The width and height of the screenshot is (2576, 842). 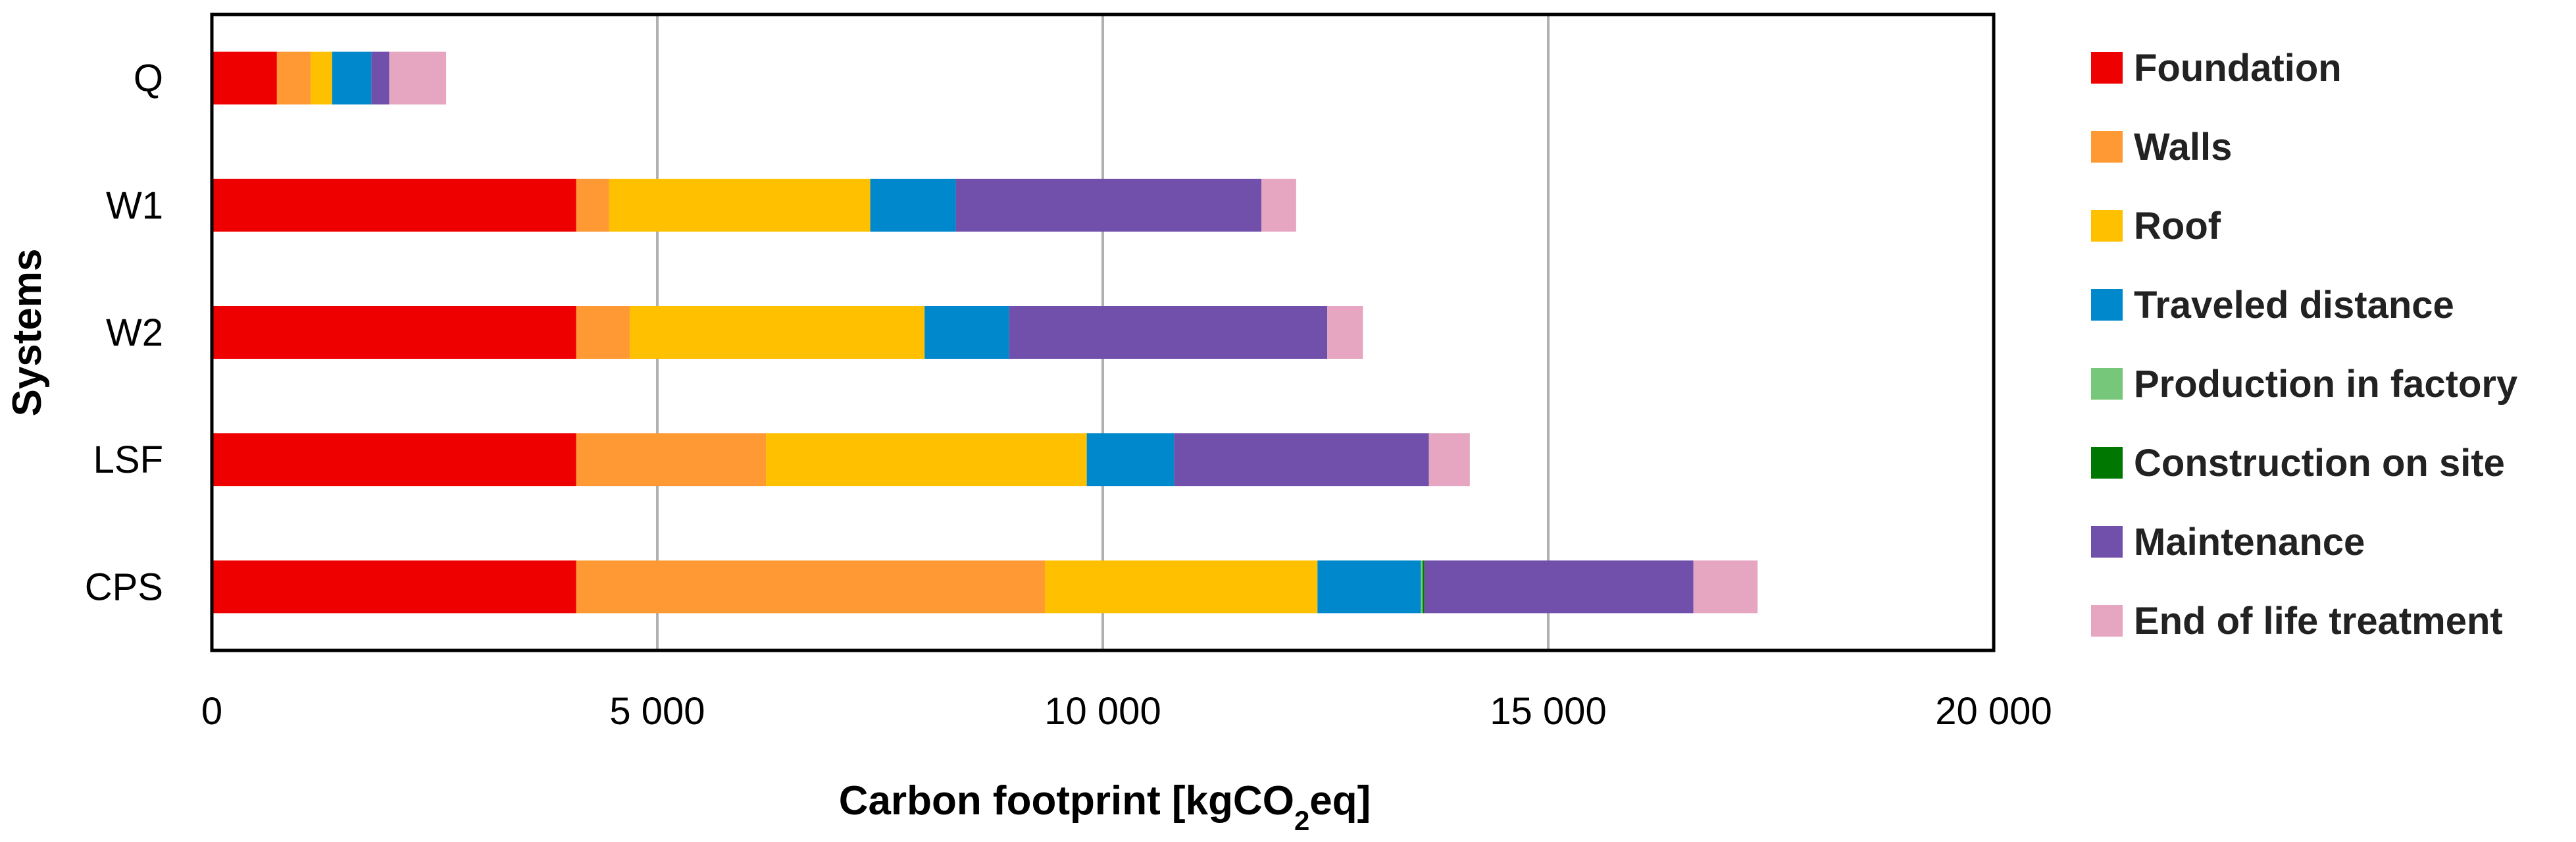 I want to click on y-tick-label: W2, so click(x=134, y=332).